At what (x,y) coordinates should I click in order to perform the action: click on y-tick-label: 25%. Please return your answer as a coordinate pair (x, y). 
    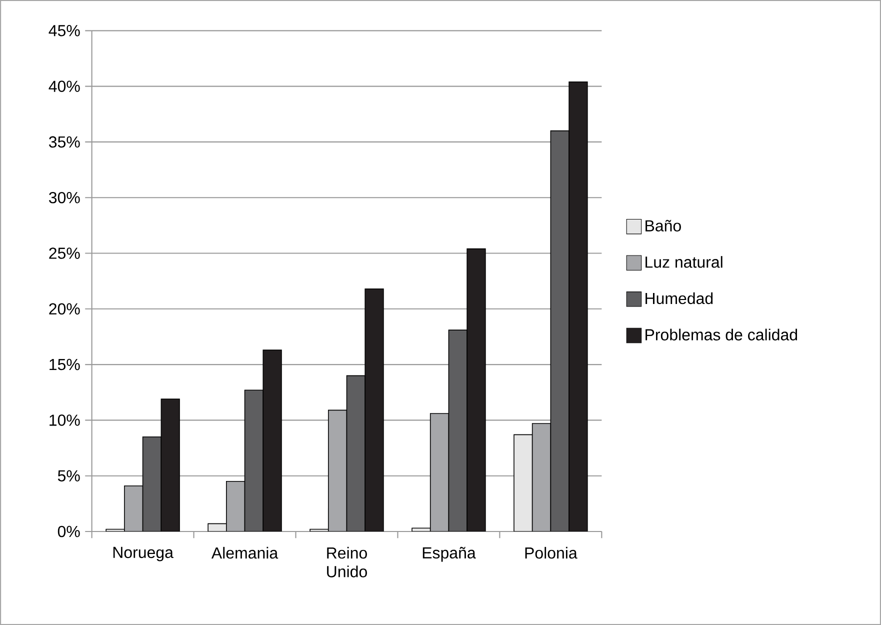
    Looking at the image, I should click on (64, 253).